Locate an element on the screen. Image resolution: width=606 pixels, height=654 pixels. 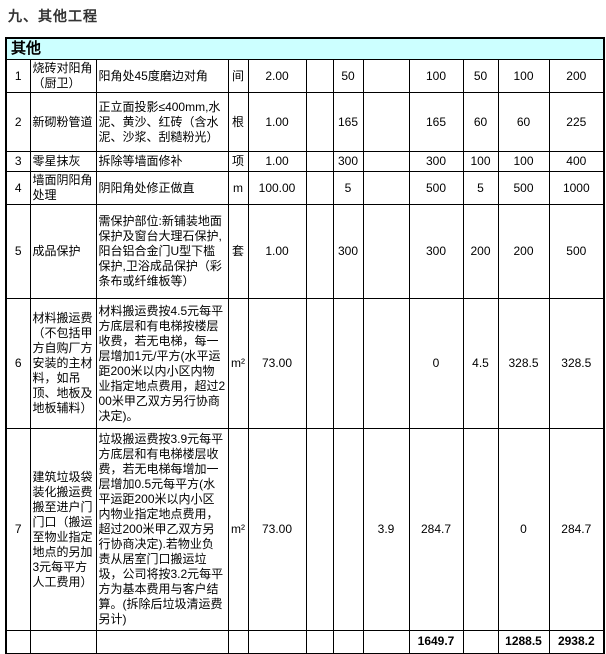
totals-row: 1649.7 1288.5 2938.2 is located at coordinates (305, 642).